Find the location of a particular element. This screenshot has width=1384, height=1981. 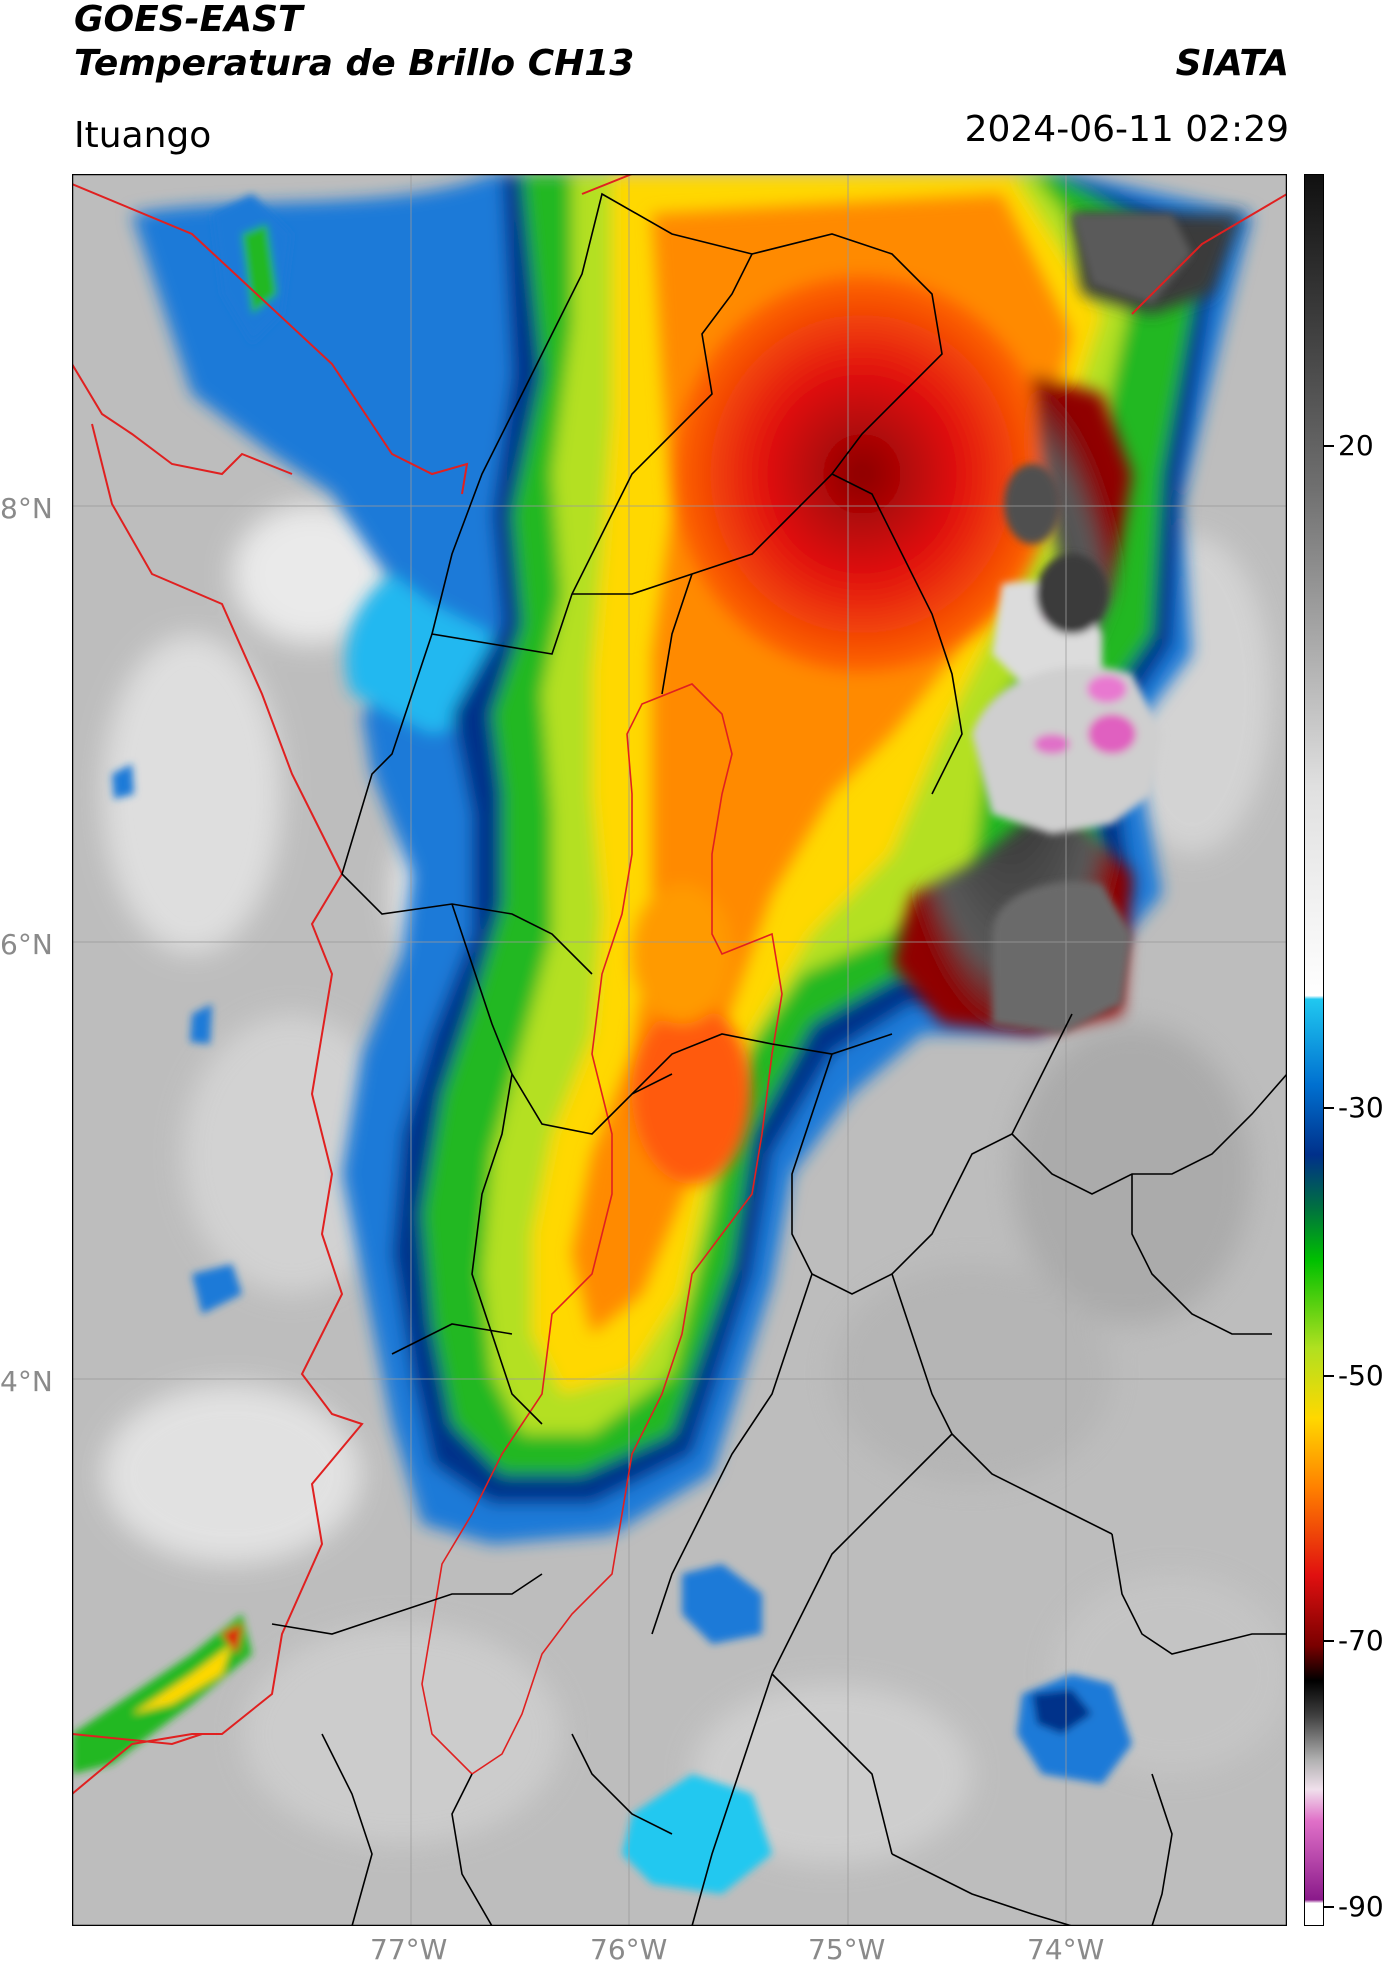

overshooting-tops is located at coordinates (1082, 624).